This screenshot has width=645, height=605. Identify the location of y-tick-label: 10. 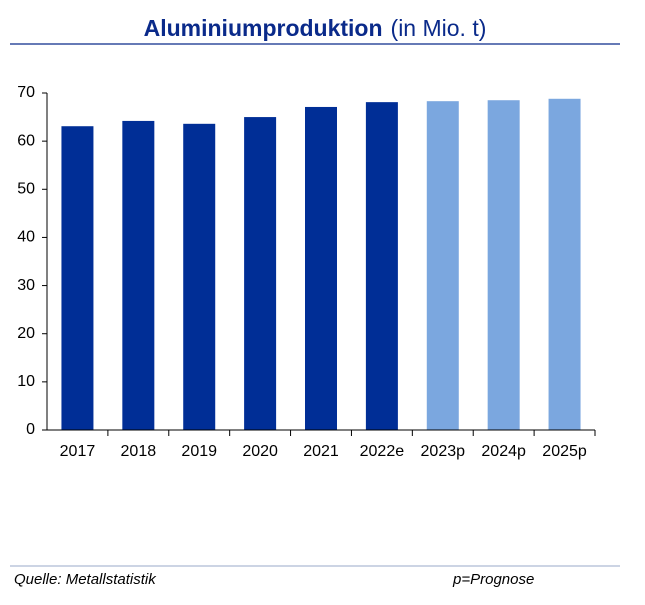
(26, 381).